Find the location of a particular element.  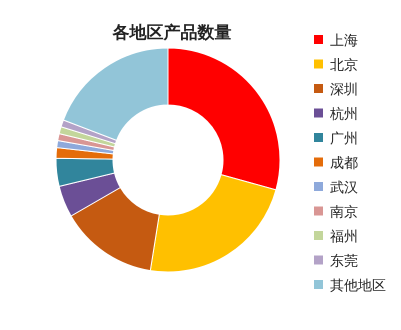

legend-label: 福州 is located at coordinates (344, 236).